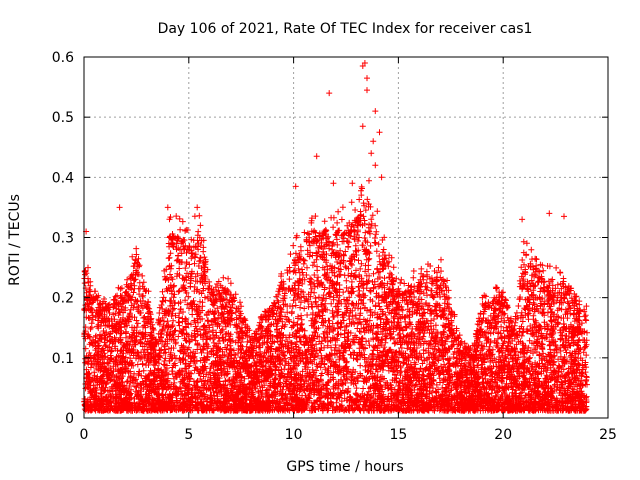 The image size is (640, 480). What do you see at coordinates (63, 118) in the screenshot?
I see `y-tick-label: 0.5` at bounding box center [63, 118].